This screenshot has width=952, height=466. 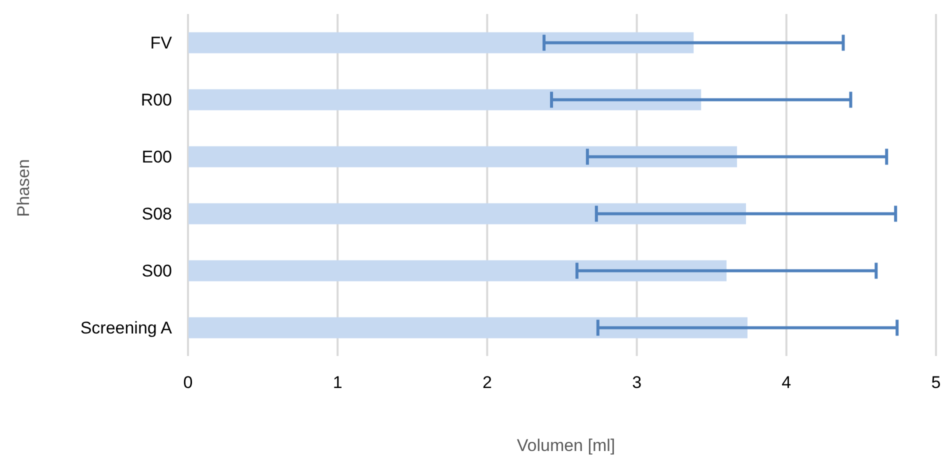 I want to click on y-tick-label: FV, so click(x=161, y=43).